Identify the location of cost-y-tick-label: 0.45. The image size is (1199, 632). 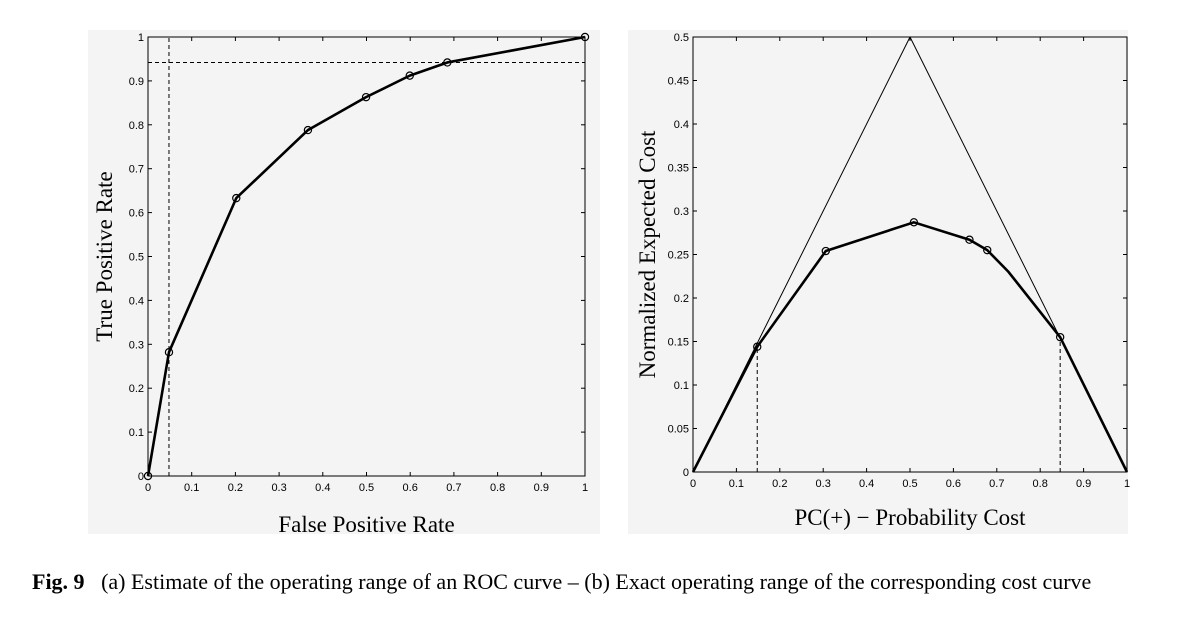
(678, 82).